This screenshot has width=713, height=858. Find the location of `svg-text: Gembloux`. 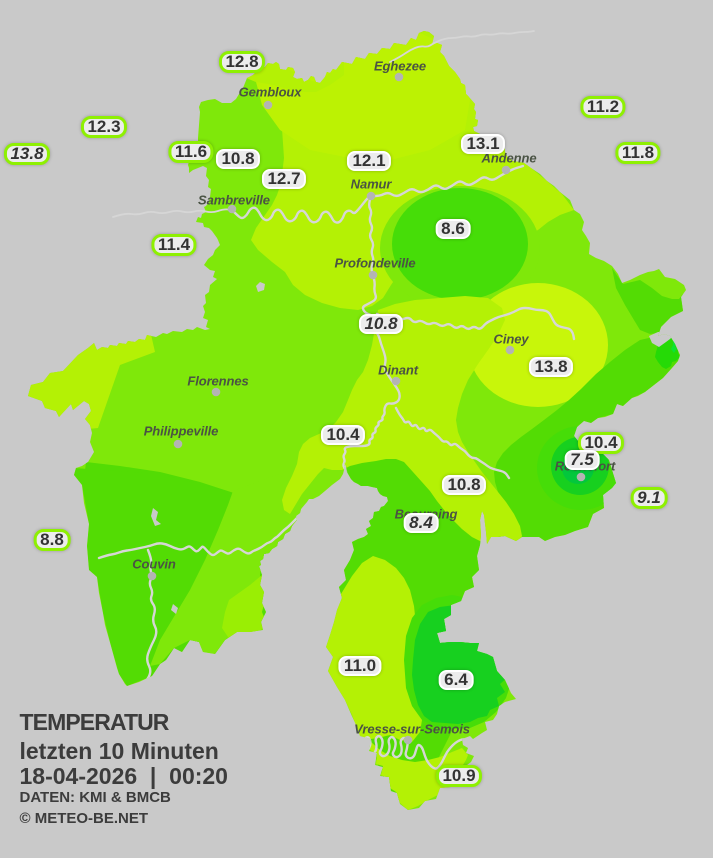

svg-text: Gembloux is located at coordinates (271, 92).